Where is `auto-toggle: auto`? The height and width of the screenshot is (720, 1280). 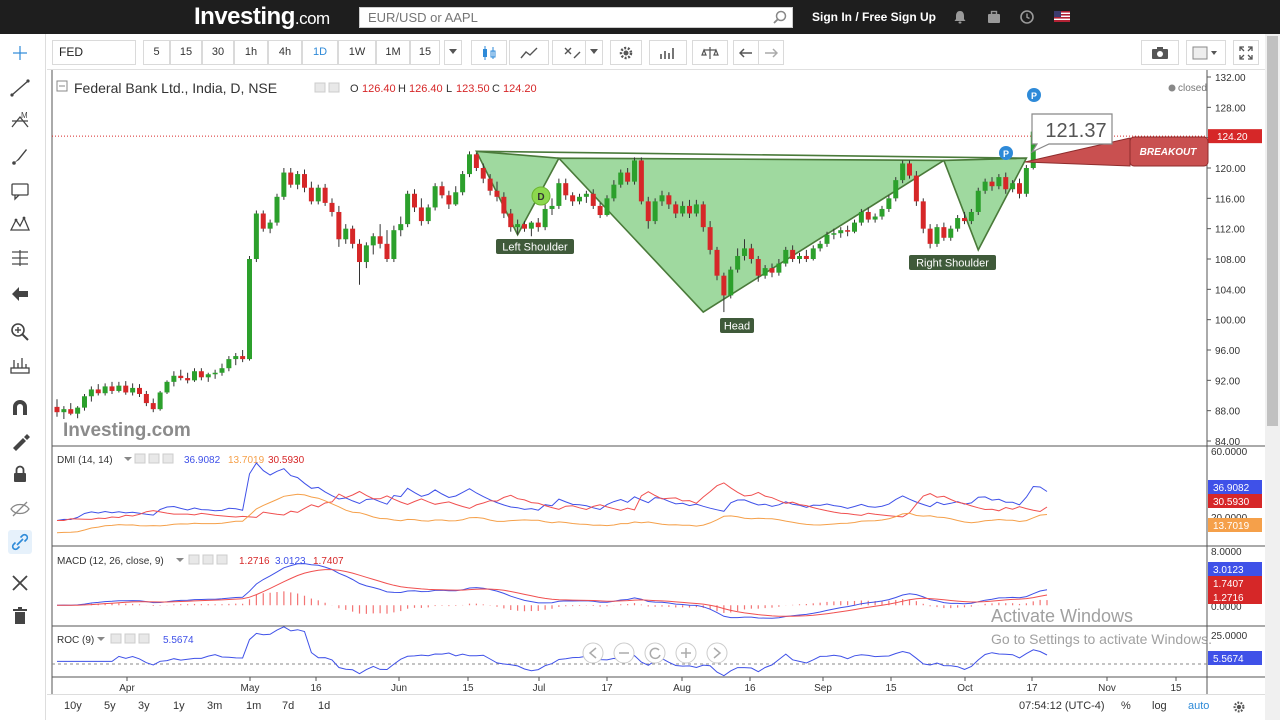 auto-toggle: auto is located at coordinates (1199, 706).